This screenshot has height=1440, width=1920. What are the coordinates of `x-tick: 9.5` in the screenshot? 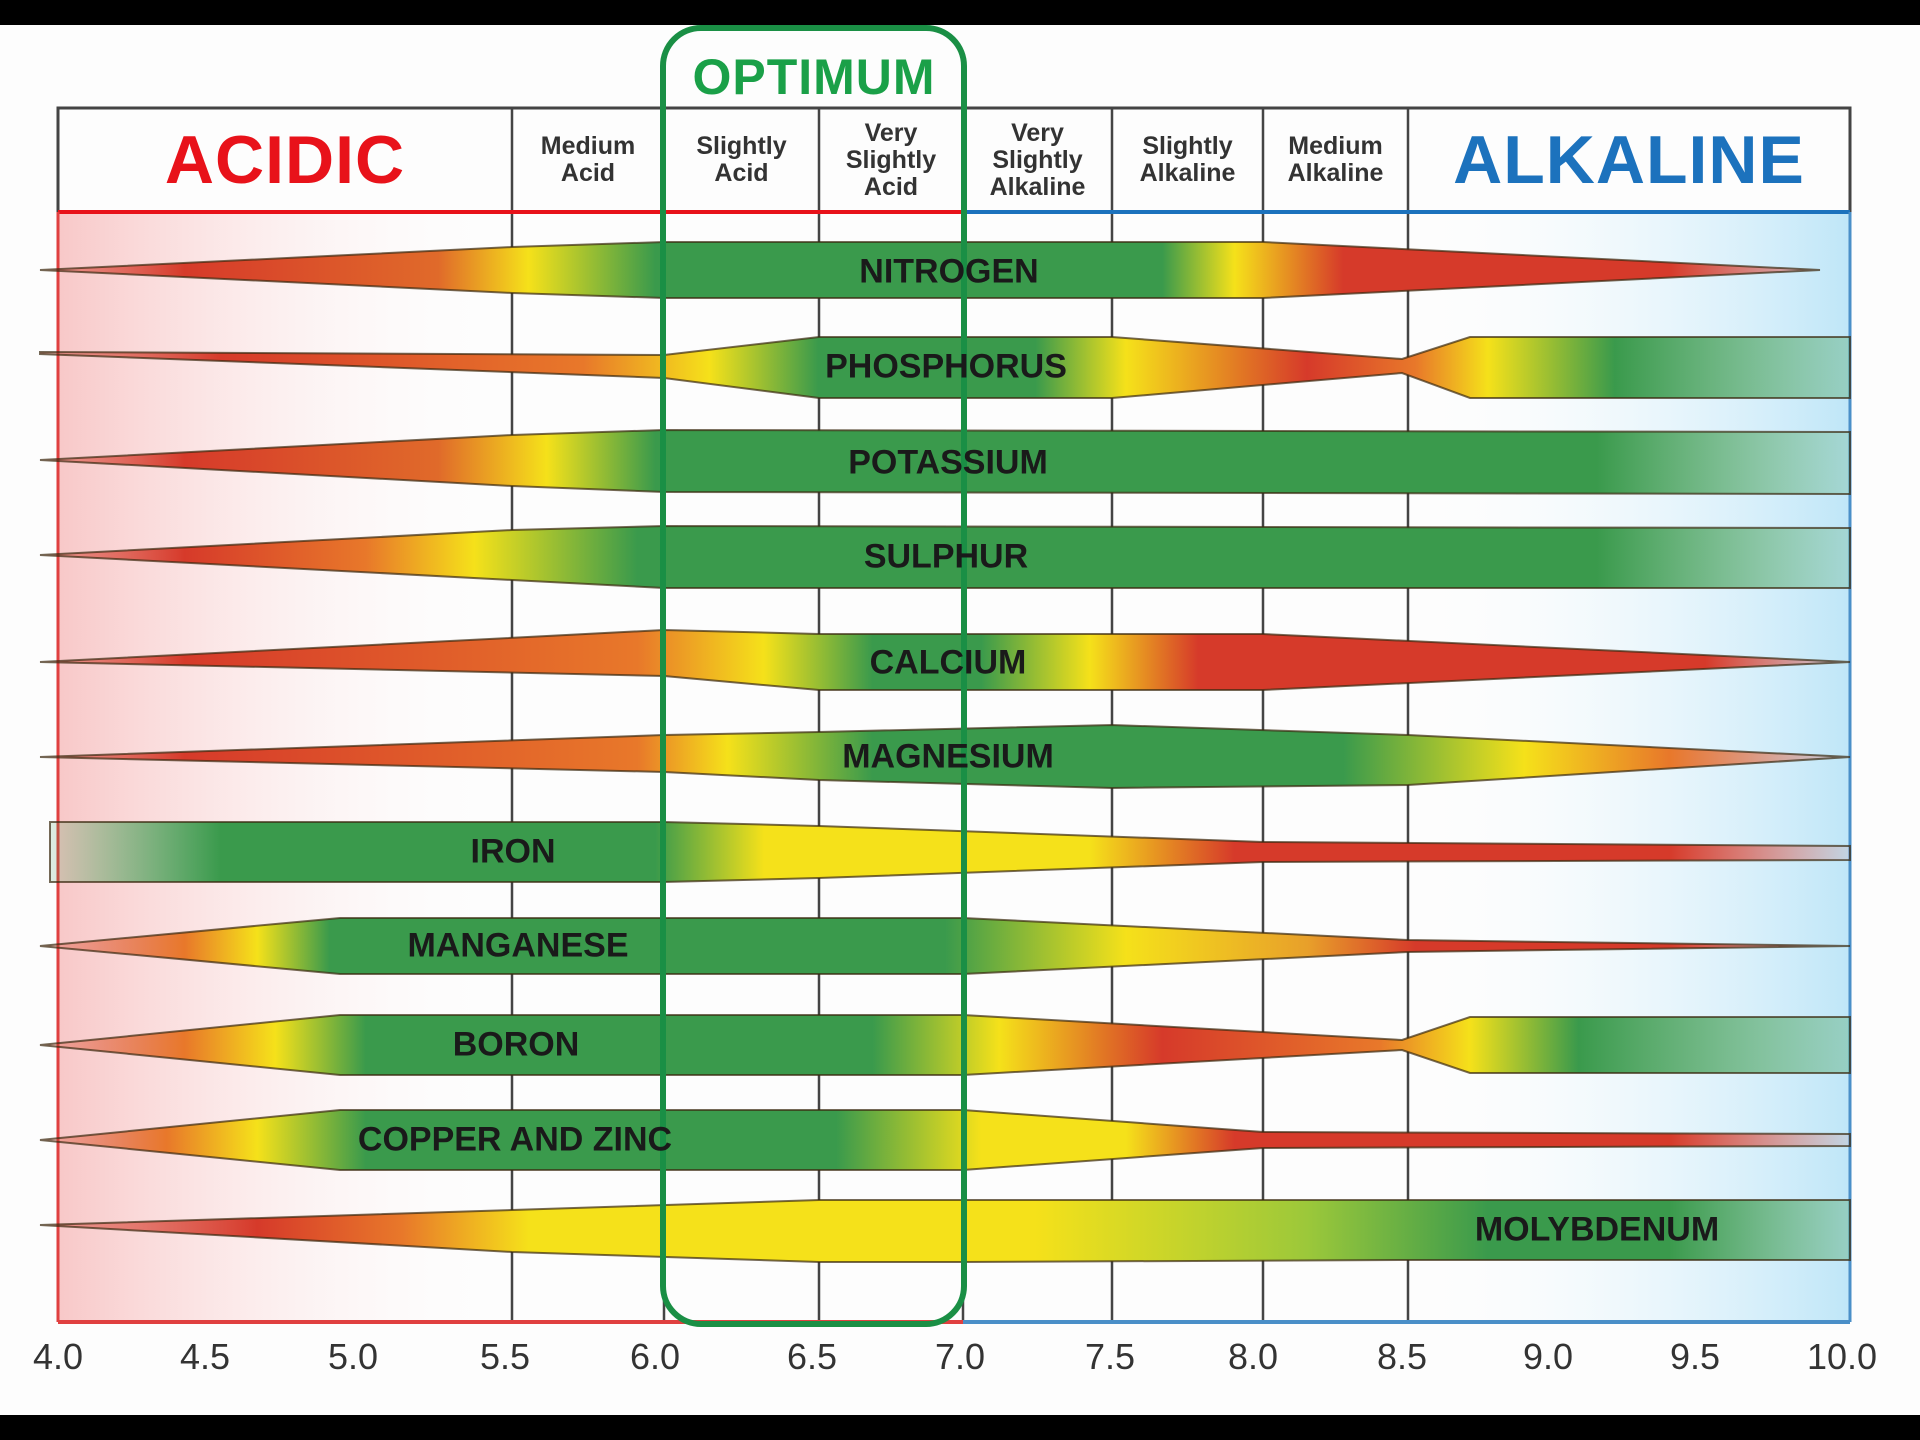 It's located at (1695, 1356).